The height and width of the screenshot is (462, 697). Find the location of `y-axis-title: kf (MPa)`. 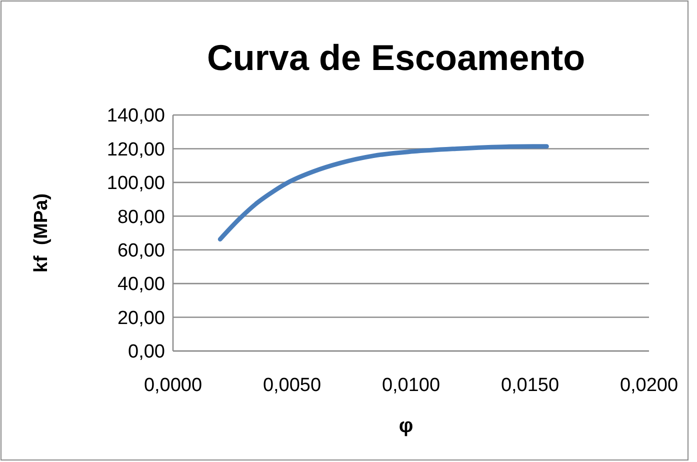

y-axis-title: kf (MPa) is located at coordinates (41, 233).